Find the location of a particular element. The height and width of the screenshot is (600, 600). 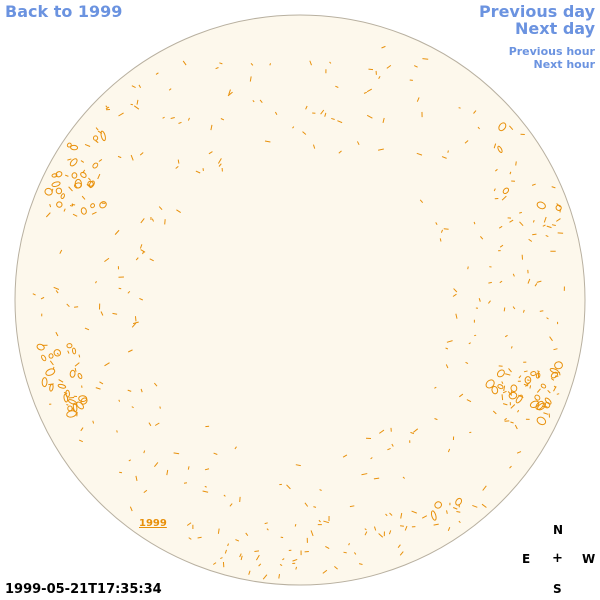

previous-day-link: Previous day is located at coordinates (536, 11).